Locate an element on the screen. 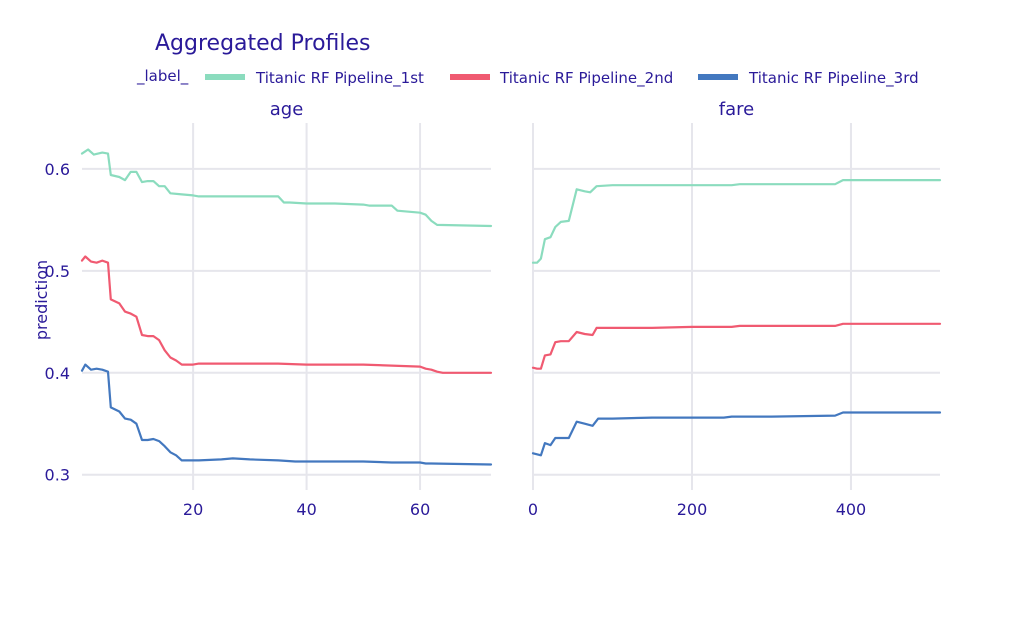  y-tick-label: 0.5 is located at coordinates (57, 271).